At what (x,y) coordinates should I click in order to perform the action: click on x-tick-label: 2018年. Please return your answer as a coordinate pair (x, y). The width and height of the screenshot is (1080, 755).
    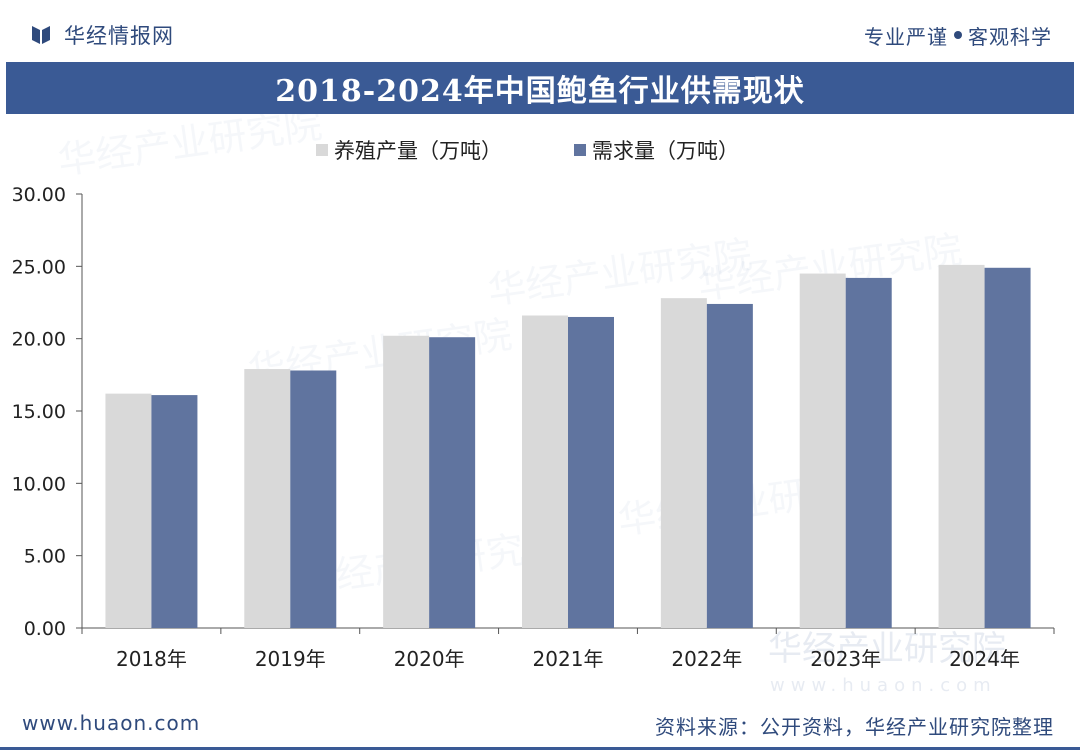
    Looking at the image, I should click on (151, 659).